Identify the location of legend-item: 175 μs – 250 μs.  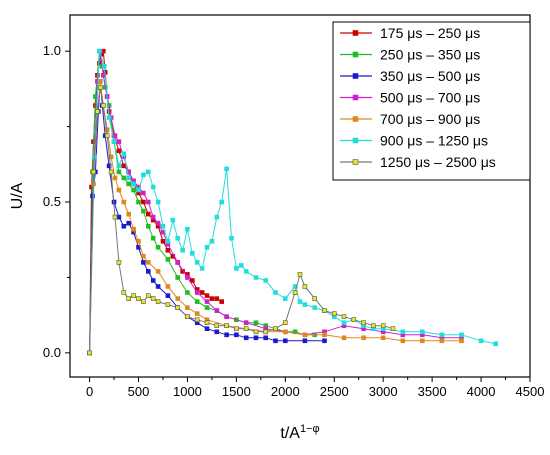
(410, 33).